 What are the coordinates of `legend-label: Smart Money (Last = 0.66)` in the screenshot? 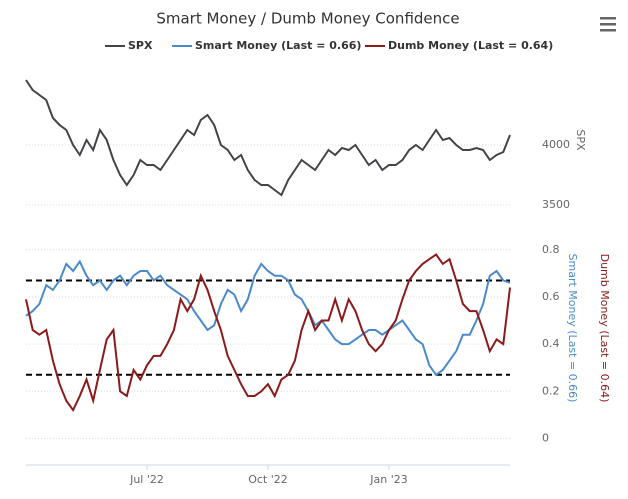 It's located at (278, 45).